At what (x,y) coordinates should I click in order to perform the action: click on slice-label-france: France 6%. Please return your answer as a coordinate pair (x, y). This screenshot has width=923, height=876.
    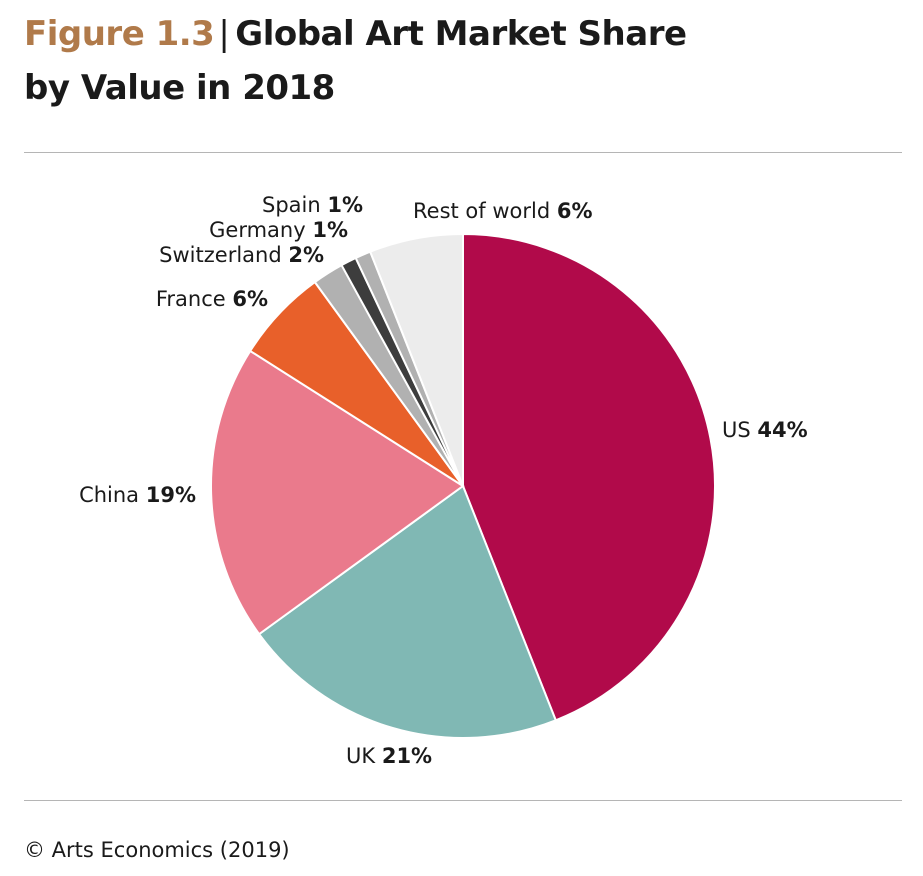
    Looking at the image, I should click on (212, 299).